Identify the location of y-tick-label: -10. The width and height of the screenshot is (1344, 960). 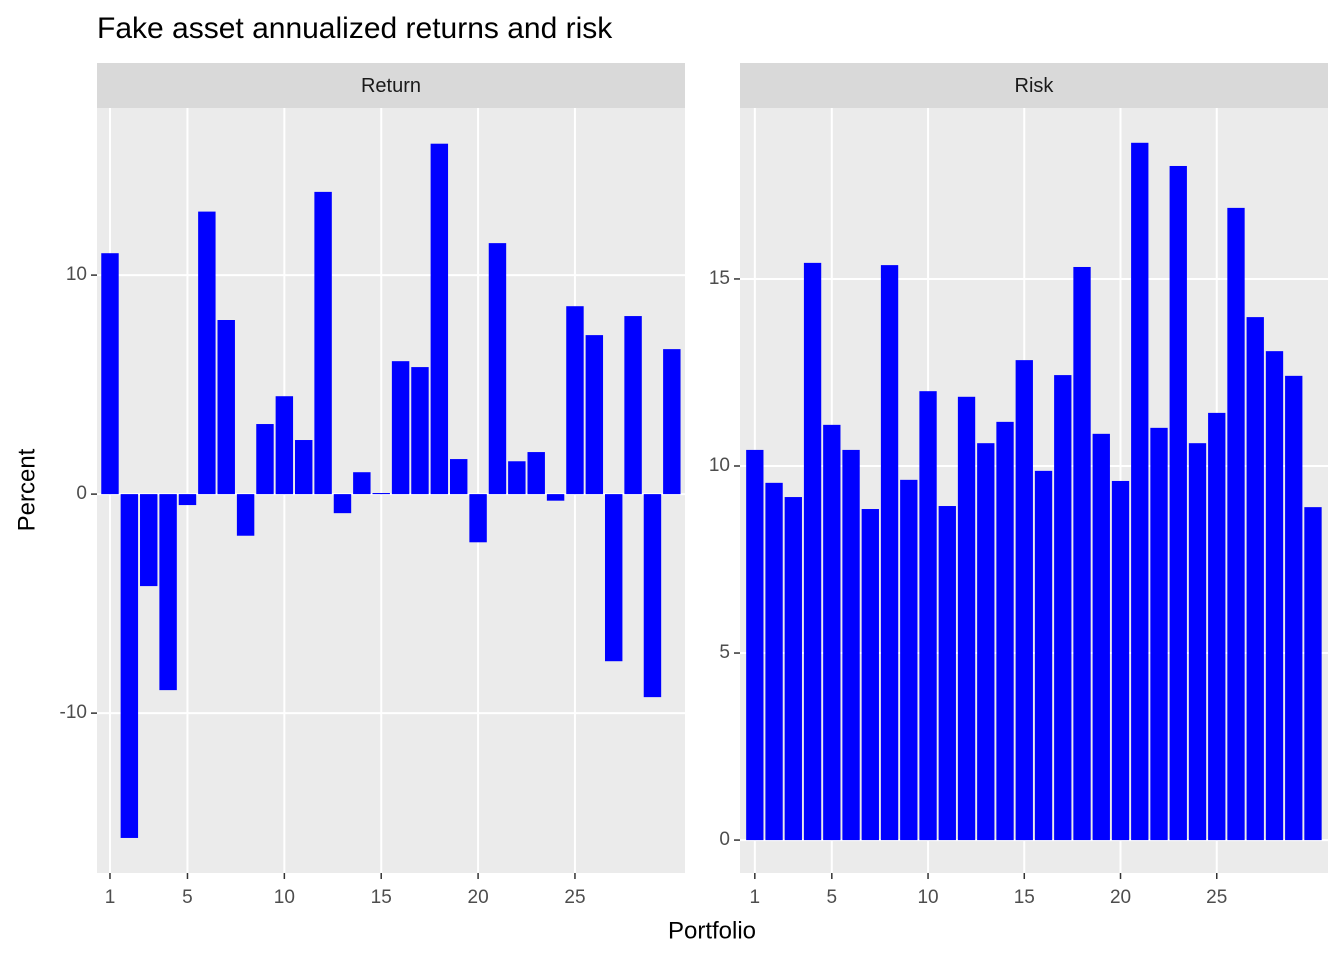
(73, 712).